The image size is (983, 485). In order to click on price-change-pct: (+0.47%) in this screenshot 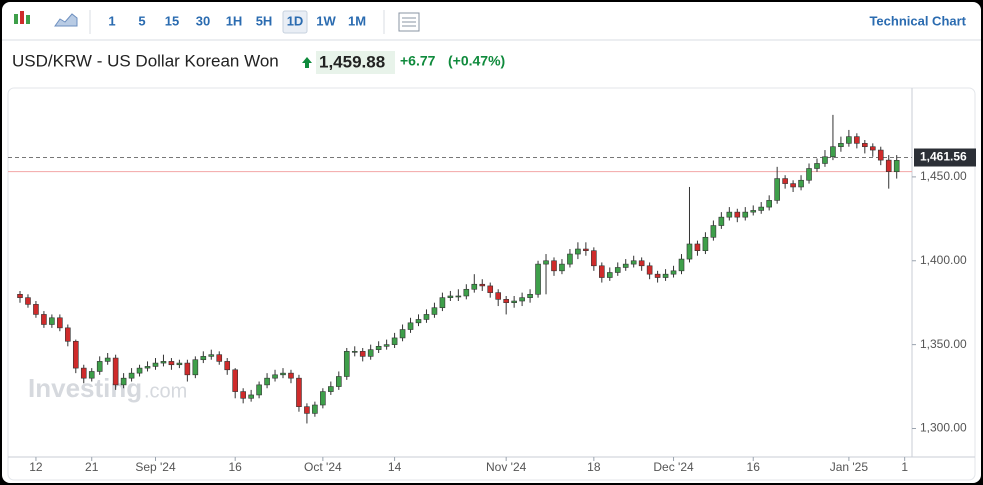, I will do `click(476, 61)`.